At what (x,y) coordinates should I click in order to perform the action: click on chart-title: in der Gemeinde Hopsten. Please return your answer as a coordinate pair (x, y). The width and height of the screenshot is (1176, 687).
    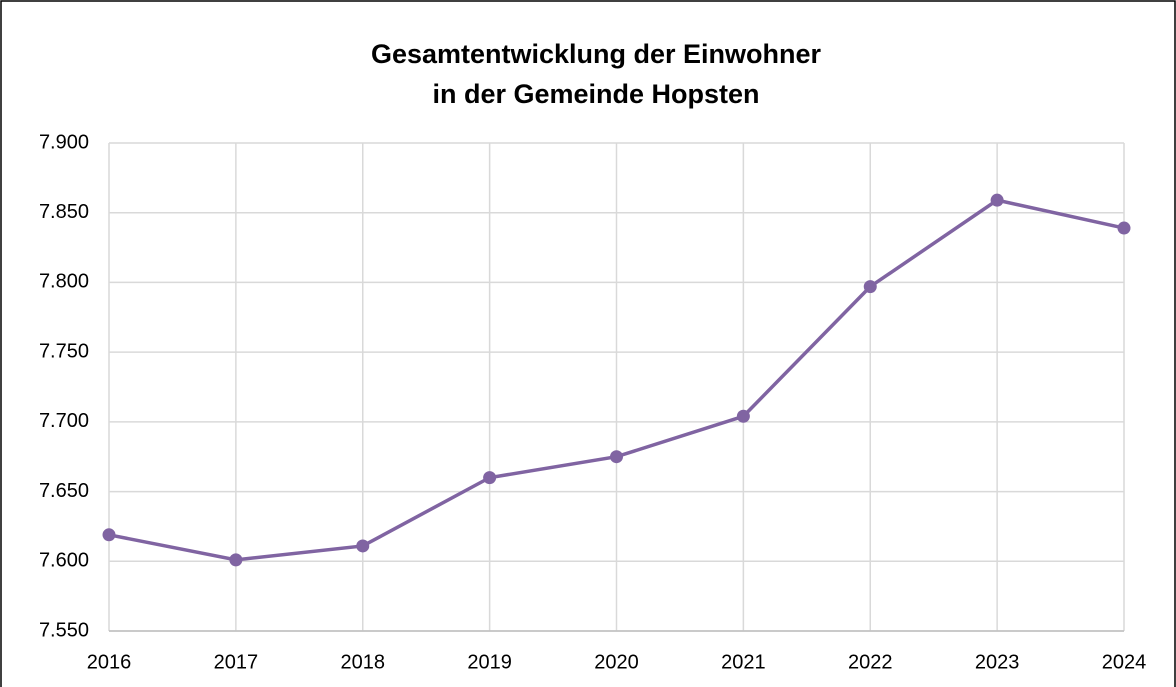
    Looking at the image, I should click on (595, 94).